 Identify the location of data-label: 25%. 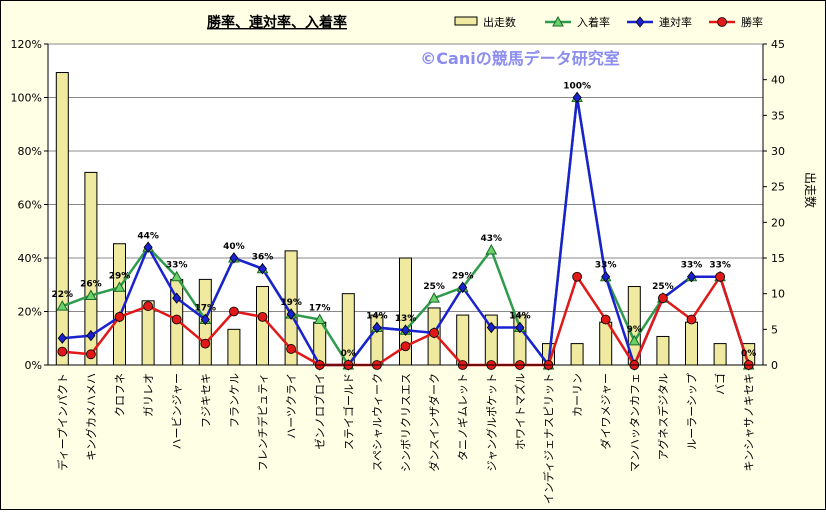
(434, 287).